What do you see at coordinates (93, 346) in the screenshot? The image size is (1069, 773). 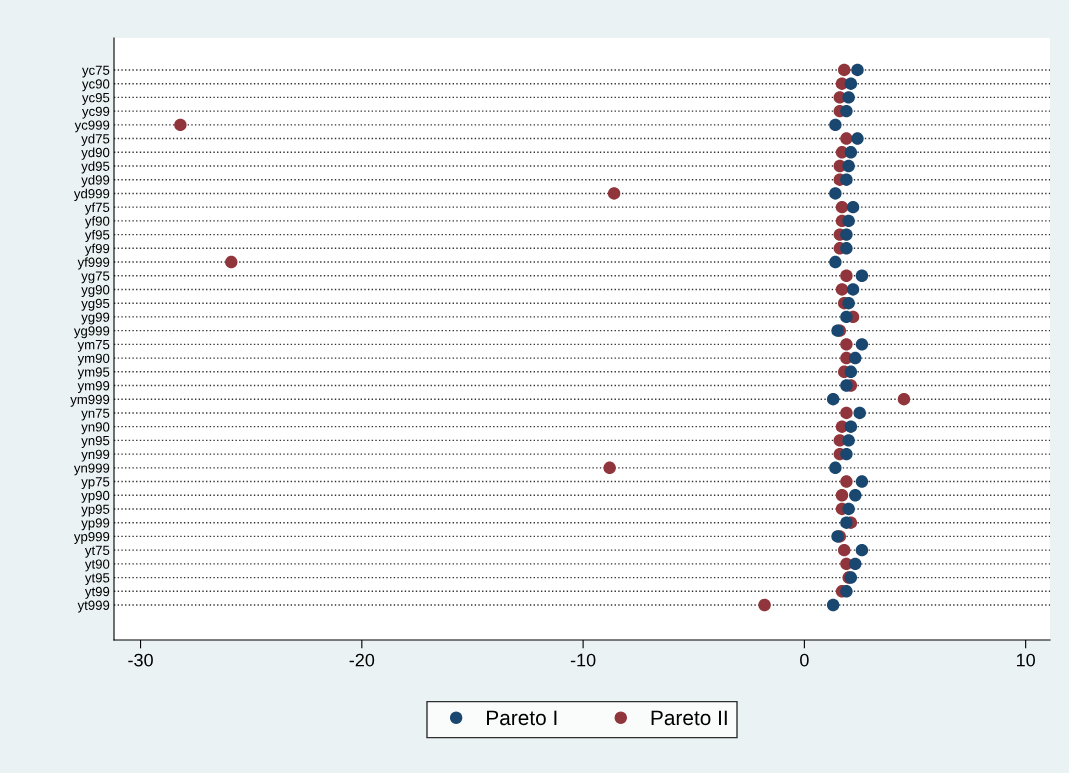 I see `y-tick-label: ym75` at bounding box center [93, 346].